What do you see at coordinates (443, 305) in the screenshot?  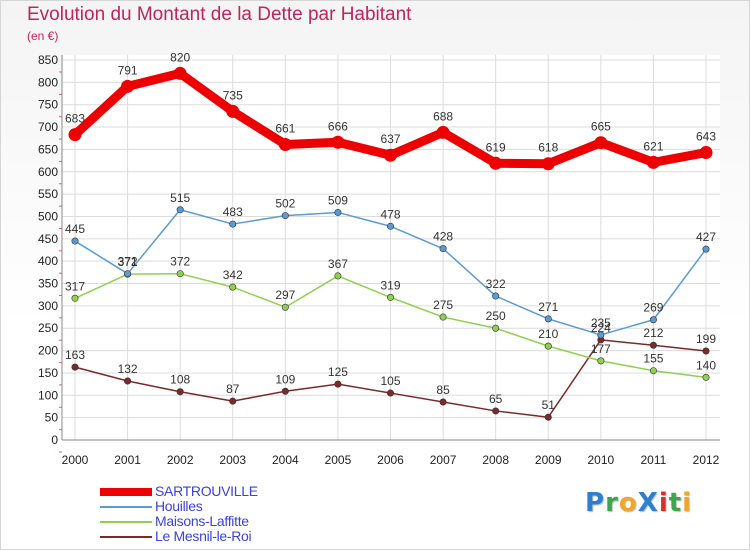 I see `data-label-maisons-laffitte: 275` at bounding box center [443, 305].